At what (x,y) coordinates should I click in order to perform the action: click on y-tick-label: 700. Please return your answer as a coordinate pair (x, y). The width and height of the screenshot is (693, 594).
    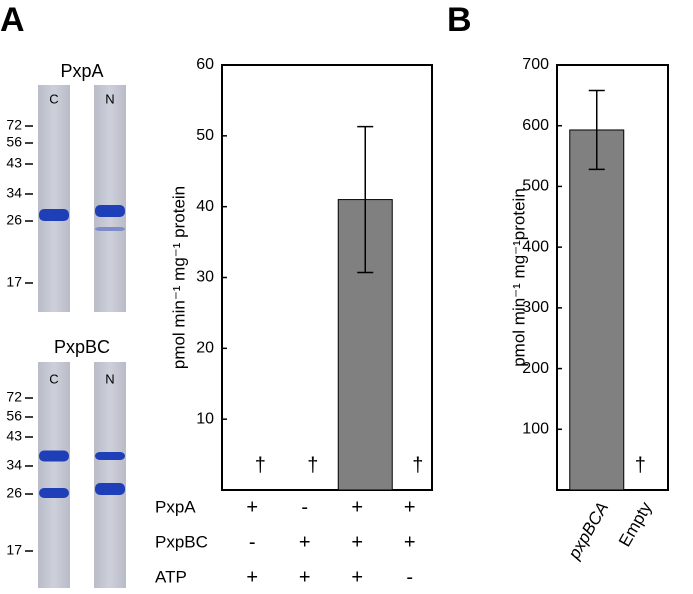
    Looking at the image, I should click on (535, 64).